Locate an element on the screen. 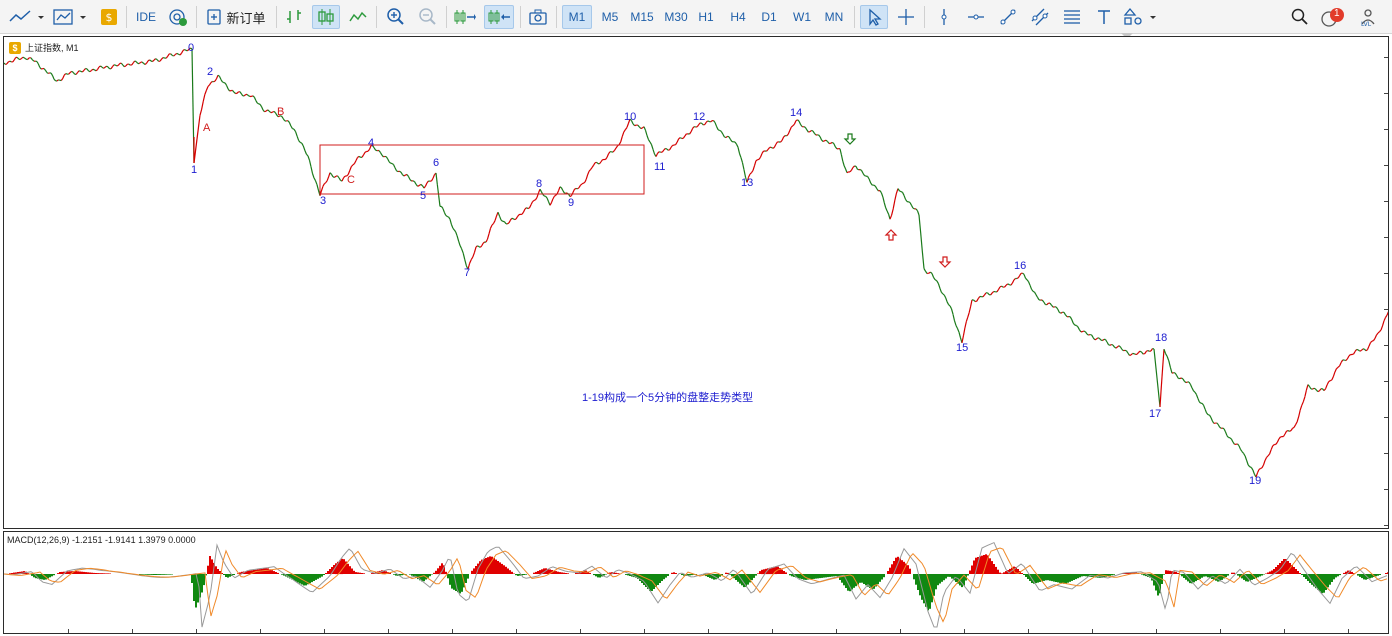 This screenshot has width=1392, height=636. trend-line-tool-button is located at coordinates (1008, 17).